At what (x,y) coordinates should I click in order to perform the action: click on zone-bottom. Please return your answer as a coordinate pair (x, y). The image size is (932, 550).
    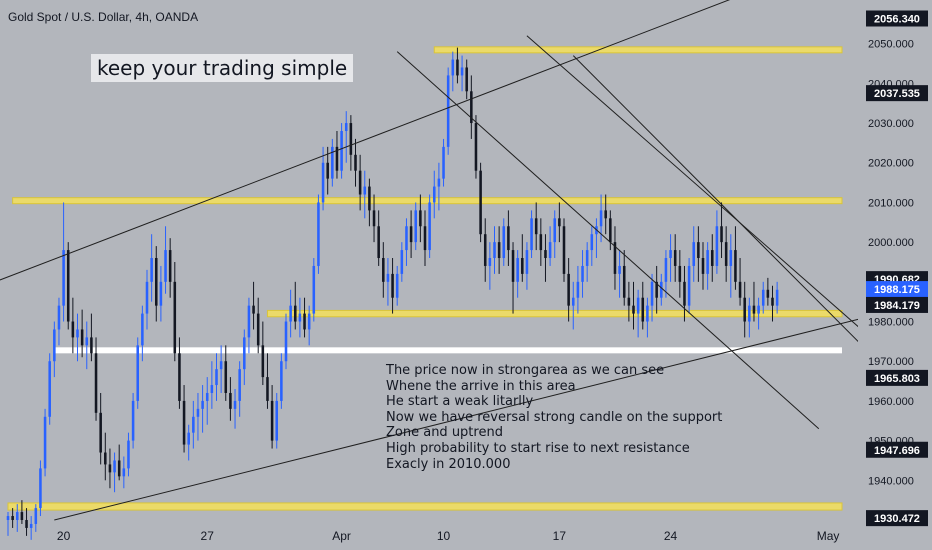
    Looking at the image, I should click on (425, 506).